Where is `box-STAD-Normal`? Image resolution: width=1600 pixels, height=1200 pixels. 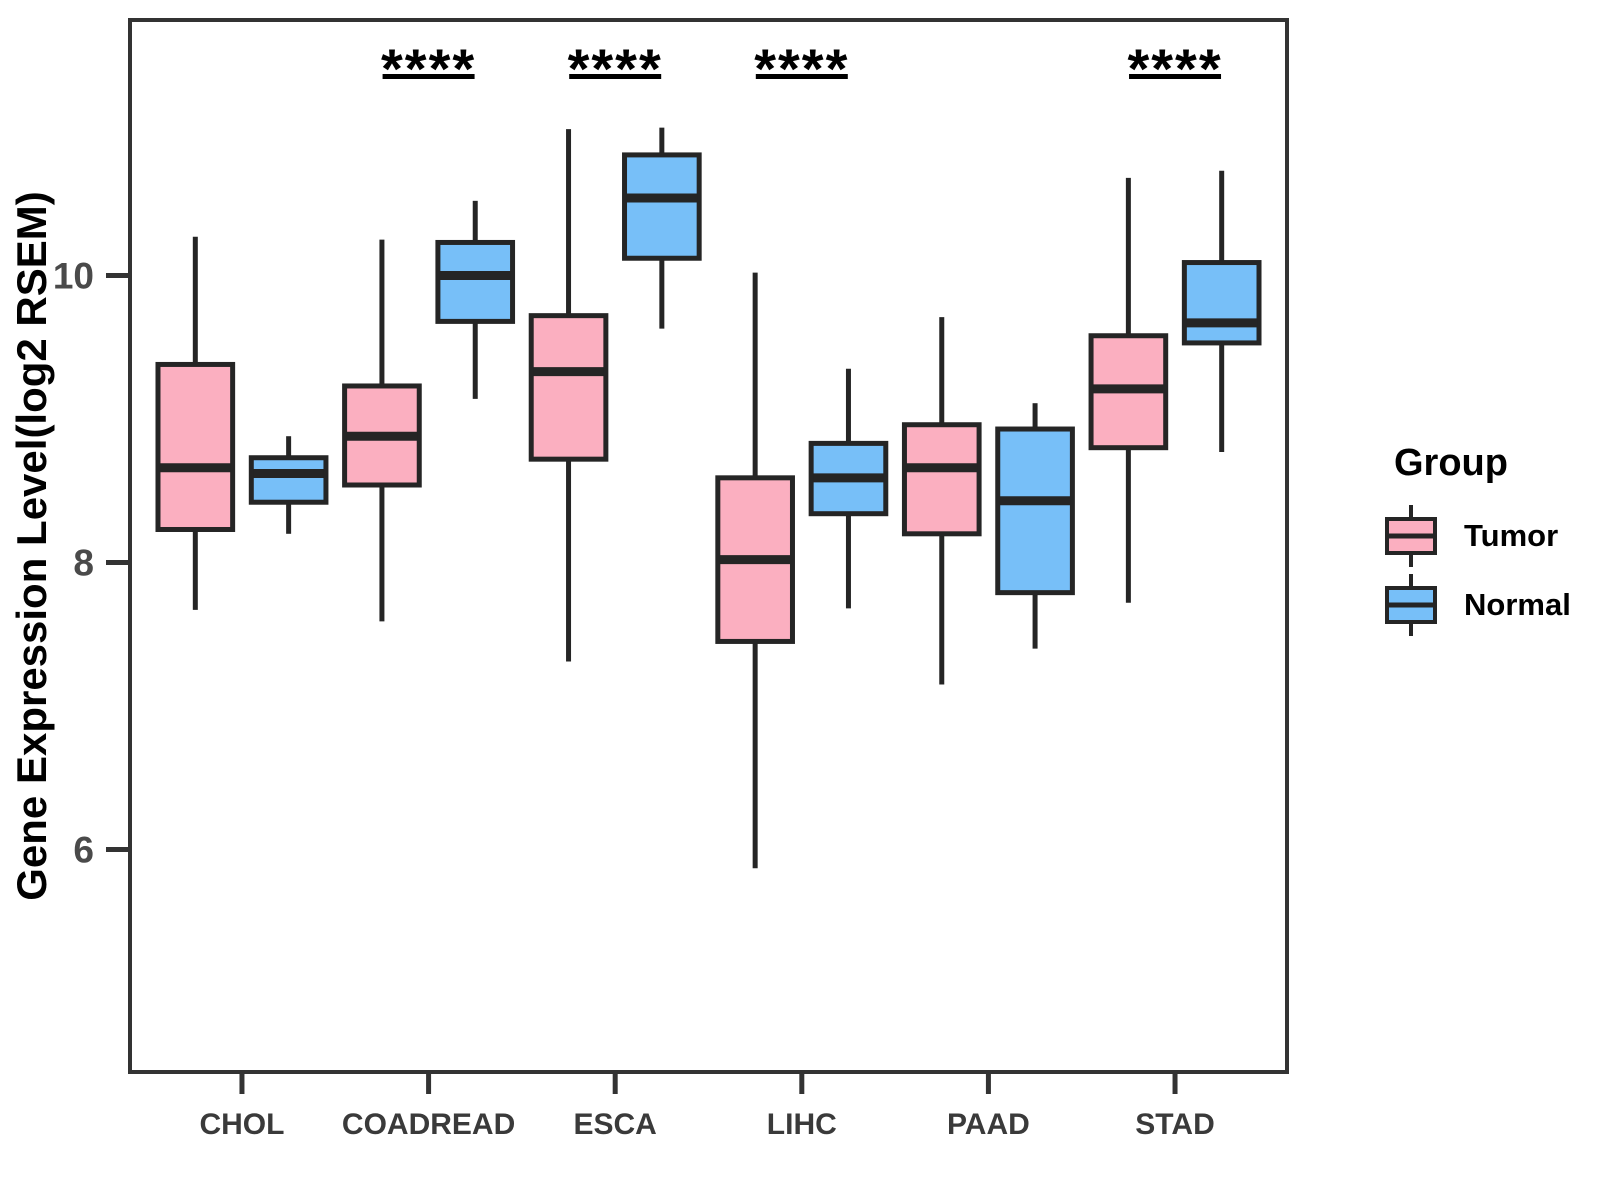
box-STAD-Normal is located at coordinates (1221, 311).